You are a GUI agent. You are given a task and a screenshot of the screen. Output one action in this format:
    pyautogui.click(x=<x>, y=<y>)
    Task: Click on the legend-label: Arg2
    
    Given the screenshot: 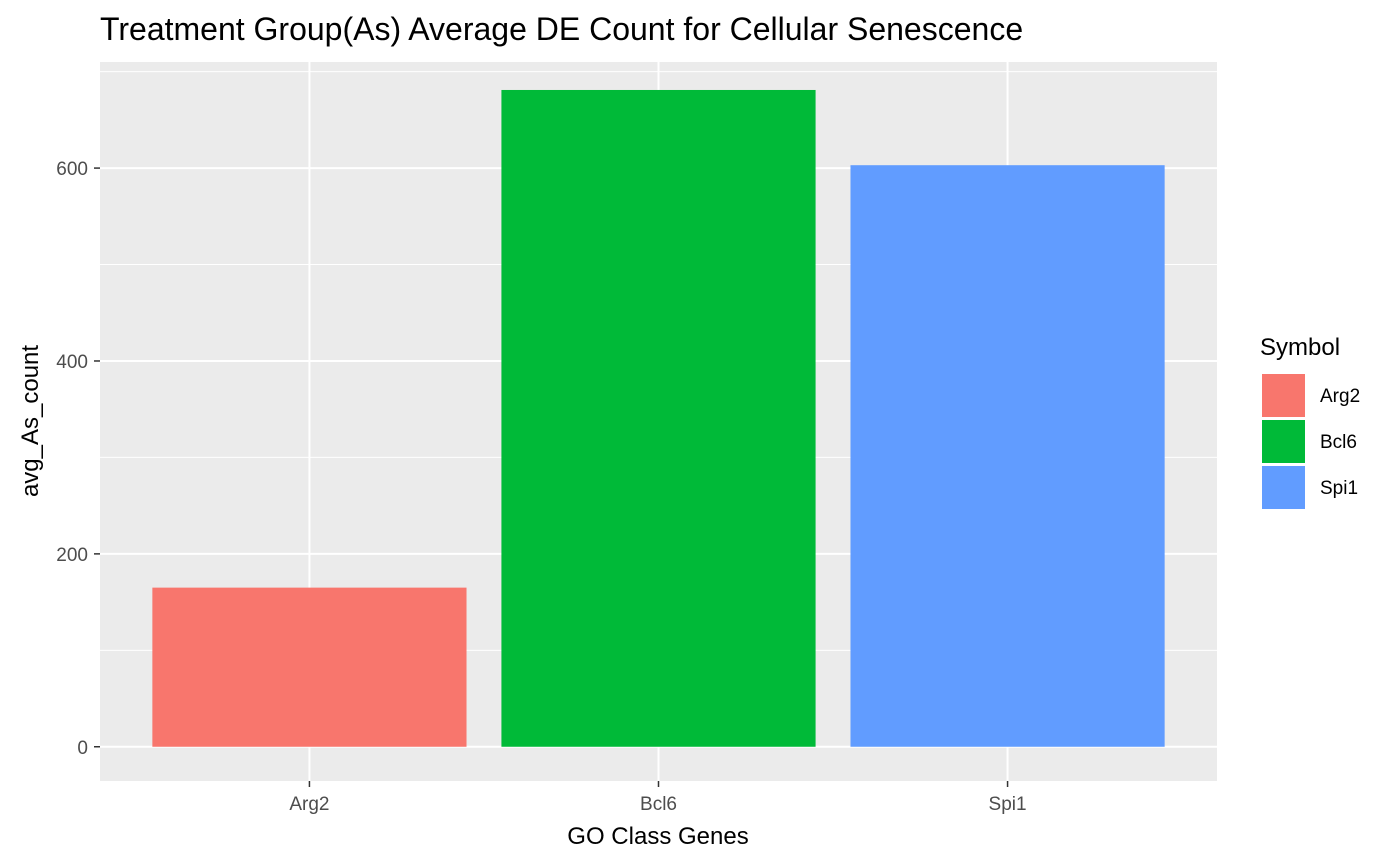 What is the action you would take?
    pyautogui.click(x=1340, y=396)
    